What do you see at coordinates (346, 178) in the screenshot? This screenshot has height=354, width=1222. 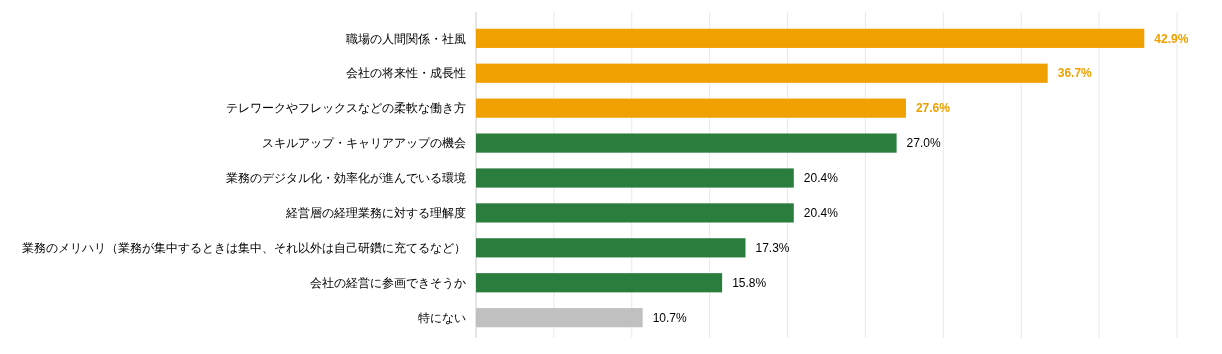 I see `y-tick-label: 業務のデジタル化・効率化が進んでいる環境` at bounding box center [346, 178].